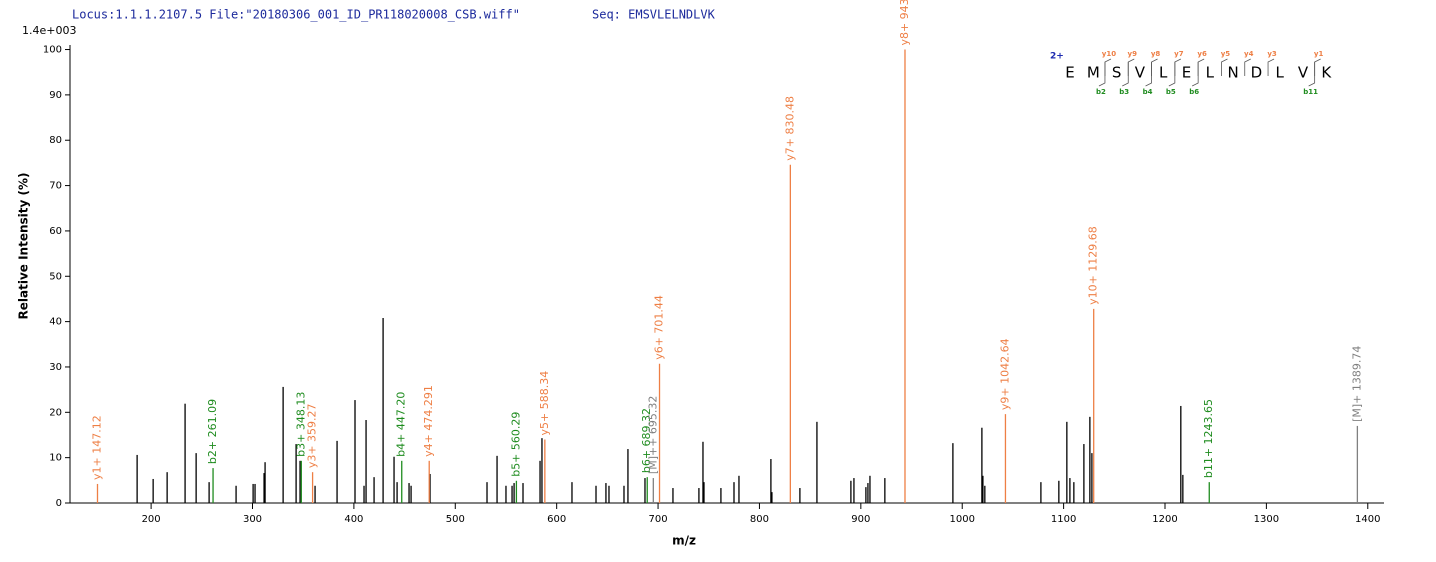  Describe the element at coordinates (24, 246) in the screenshot. I see `y-axis-label: Relative Intensity (%)` at that location.